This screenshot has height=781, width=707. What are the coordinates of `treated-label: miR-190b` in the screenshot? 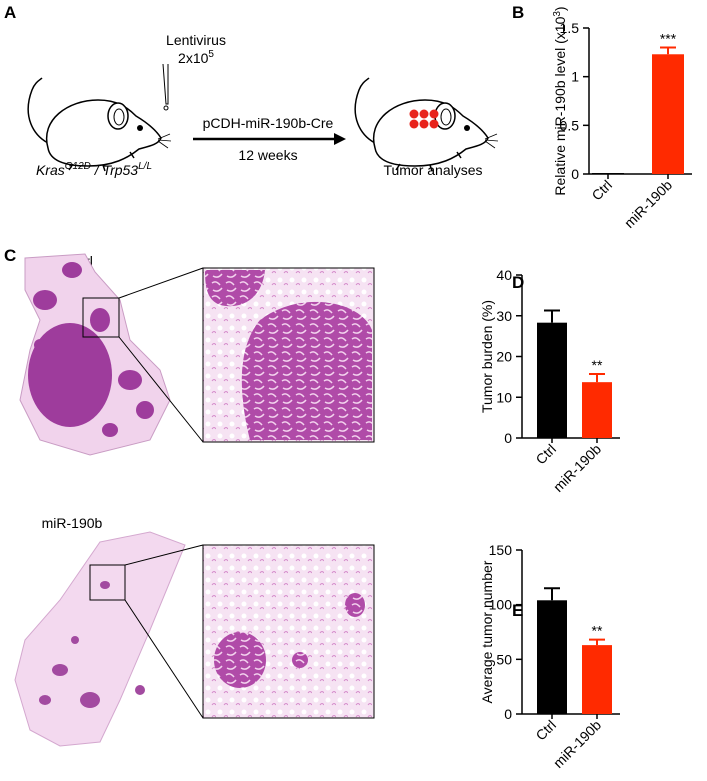 It's located at (72, 523).